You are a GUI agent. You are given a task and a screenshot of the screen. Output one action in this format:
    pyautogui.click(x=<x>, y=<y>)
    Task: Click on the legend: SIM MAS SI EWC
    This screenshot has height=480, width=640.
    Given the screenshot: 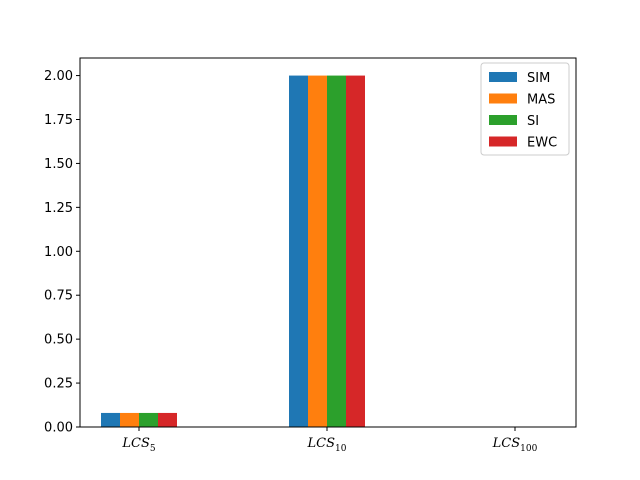 What is the action you would take?
    pyautogui.click(x=525, y=109)
    